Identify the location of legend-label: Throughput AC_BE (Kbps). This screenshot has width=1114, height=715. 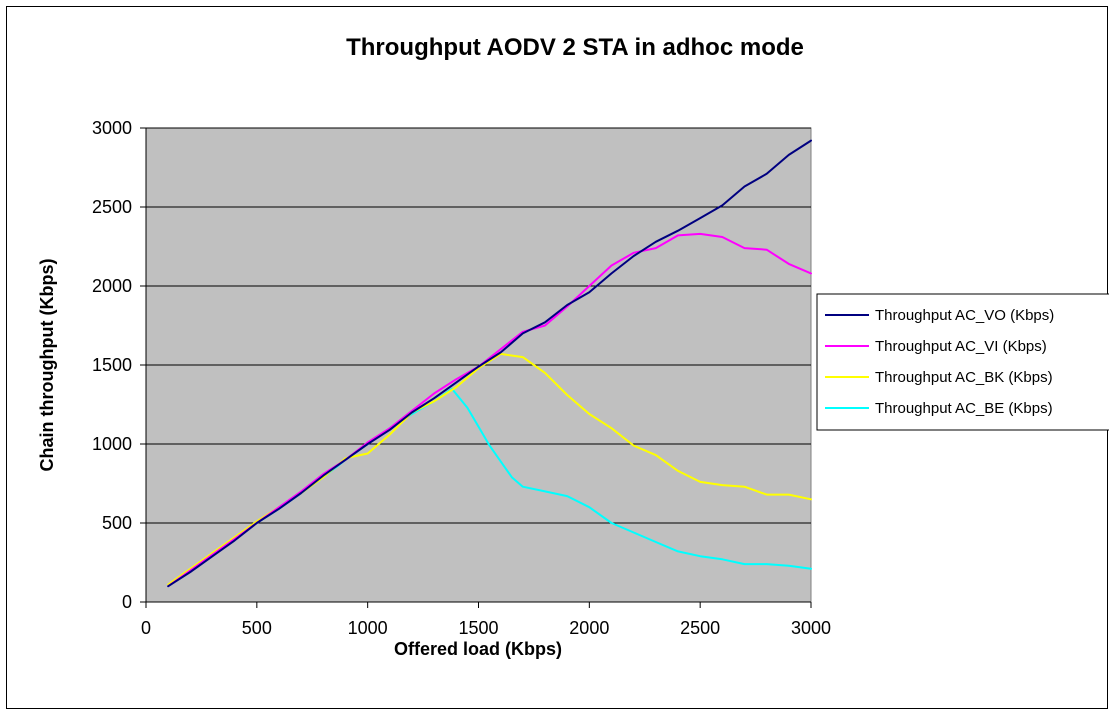
(964, 408).